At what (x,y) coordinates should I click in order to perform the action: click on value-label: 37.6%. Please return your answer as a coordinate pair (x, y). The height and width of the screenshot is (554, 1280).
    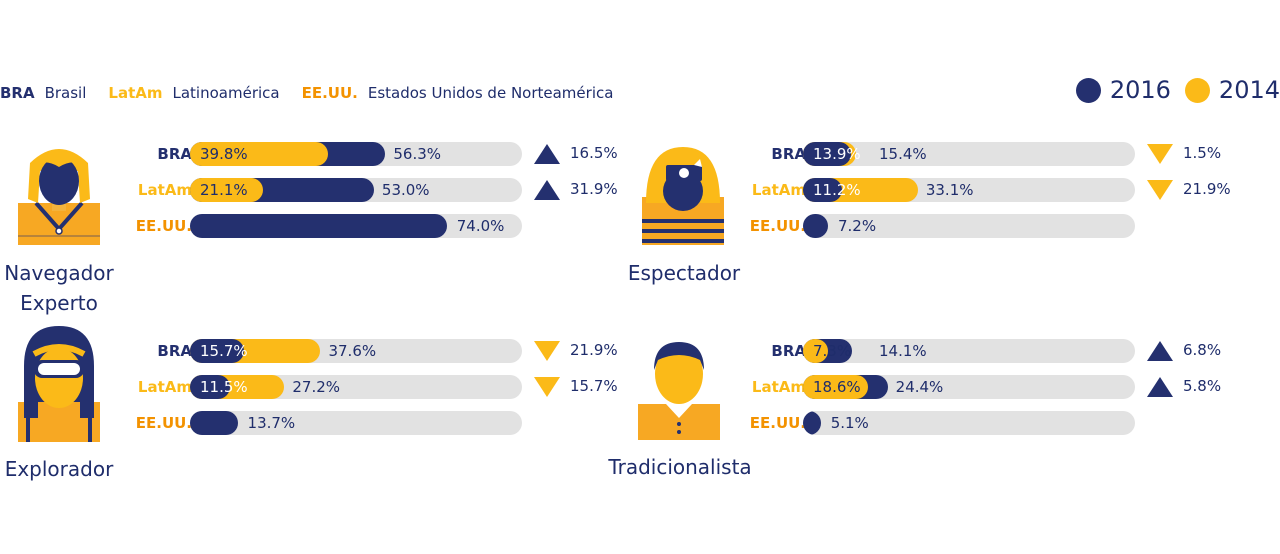
    Looking at the image, I should click on (352, 351).